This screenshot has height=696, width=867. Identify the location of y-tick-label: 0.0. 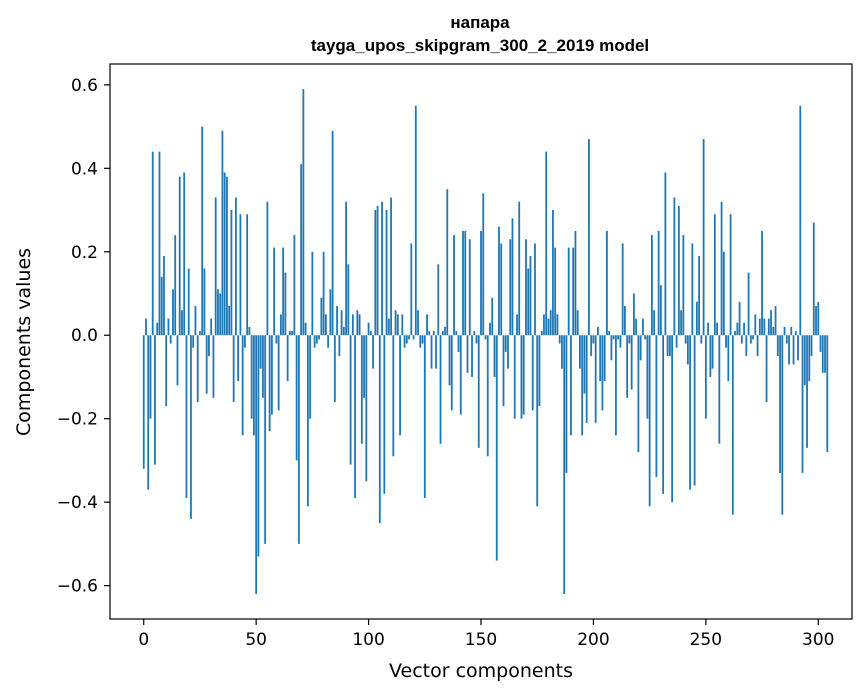
(84, 336).